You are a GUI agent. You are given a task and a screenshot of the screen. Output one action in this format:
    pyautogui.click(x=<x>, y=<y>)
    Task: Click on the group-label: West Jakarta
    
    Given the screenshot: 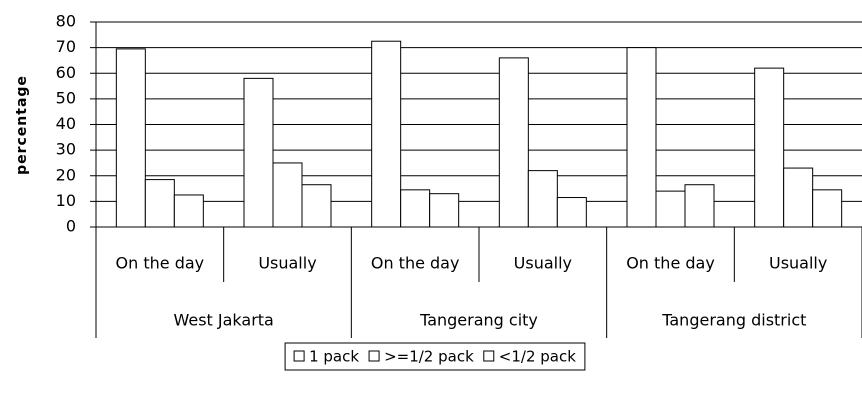 What is the action you would take?
    pyautogui.click(x=223, y=320)
    